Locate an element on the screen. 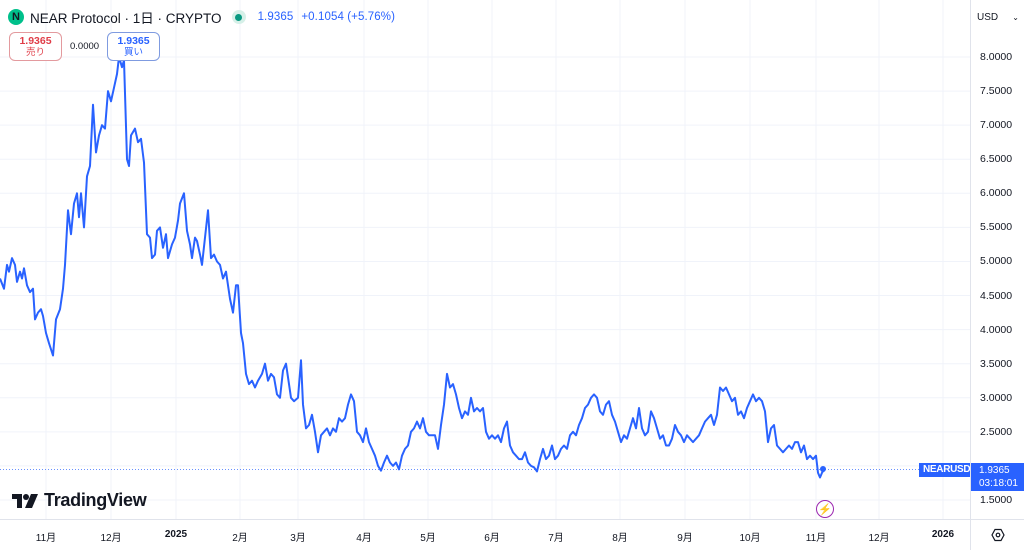  near-logo-icon: N is located at coordinates (16, 17).